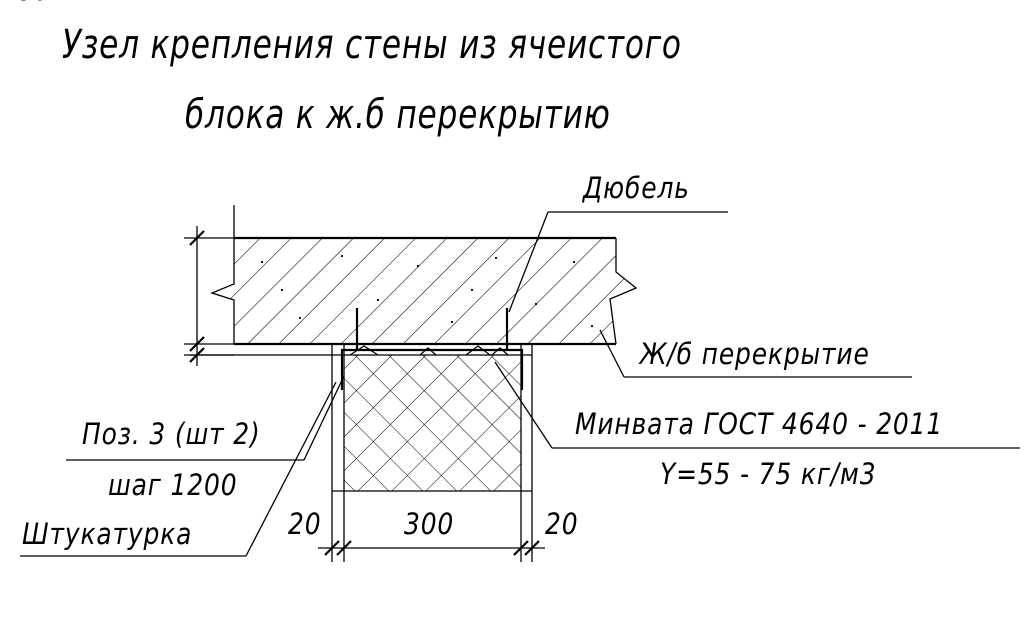 Image resolution: width=1024 pixels, height=641 pixels. Describe the element at coordinates (636, 188) in the screenshot. I see `dowel-label: Дюбель` at that location.